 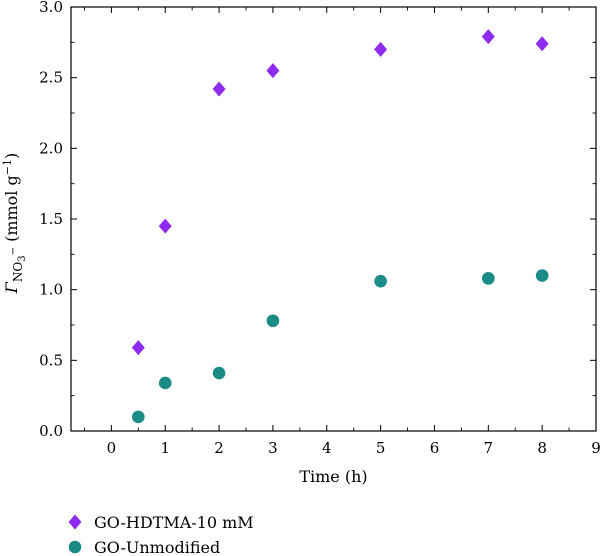 I want to click on legend-item-go-unmodified: GO-Unmodified, so click(x=144, y=547).